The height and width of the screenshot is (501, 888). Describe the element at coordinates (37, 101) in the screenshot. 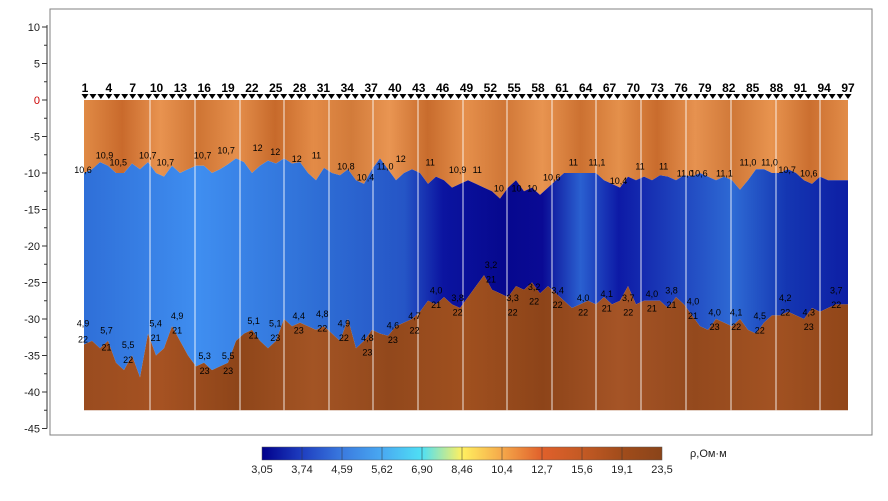

I see `y-tick-label: 0` at that location.